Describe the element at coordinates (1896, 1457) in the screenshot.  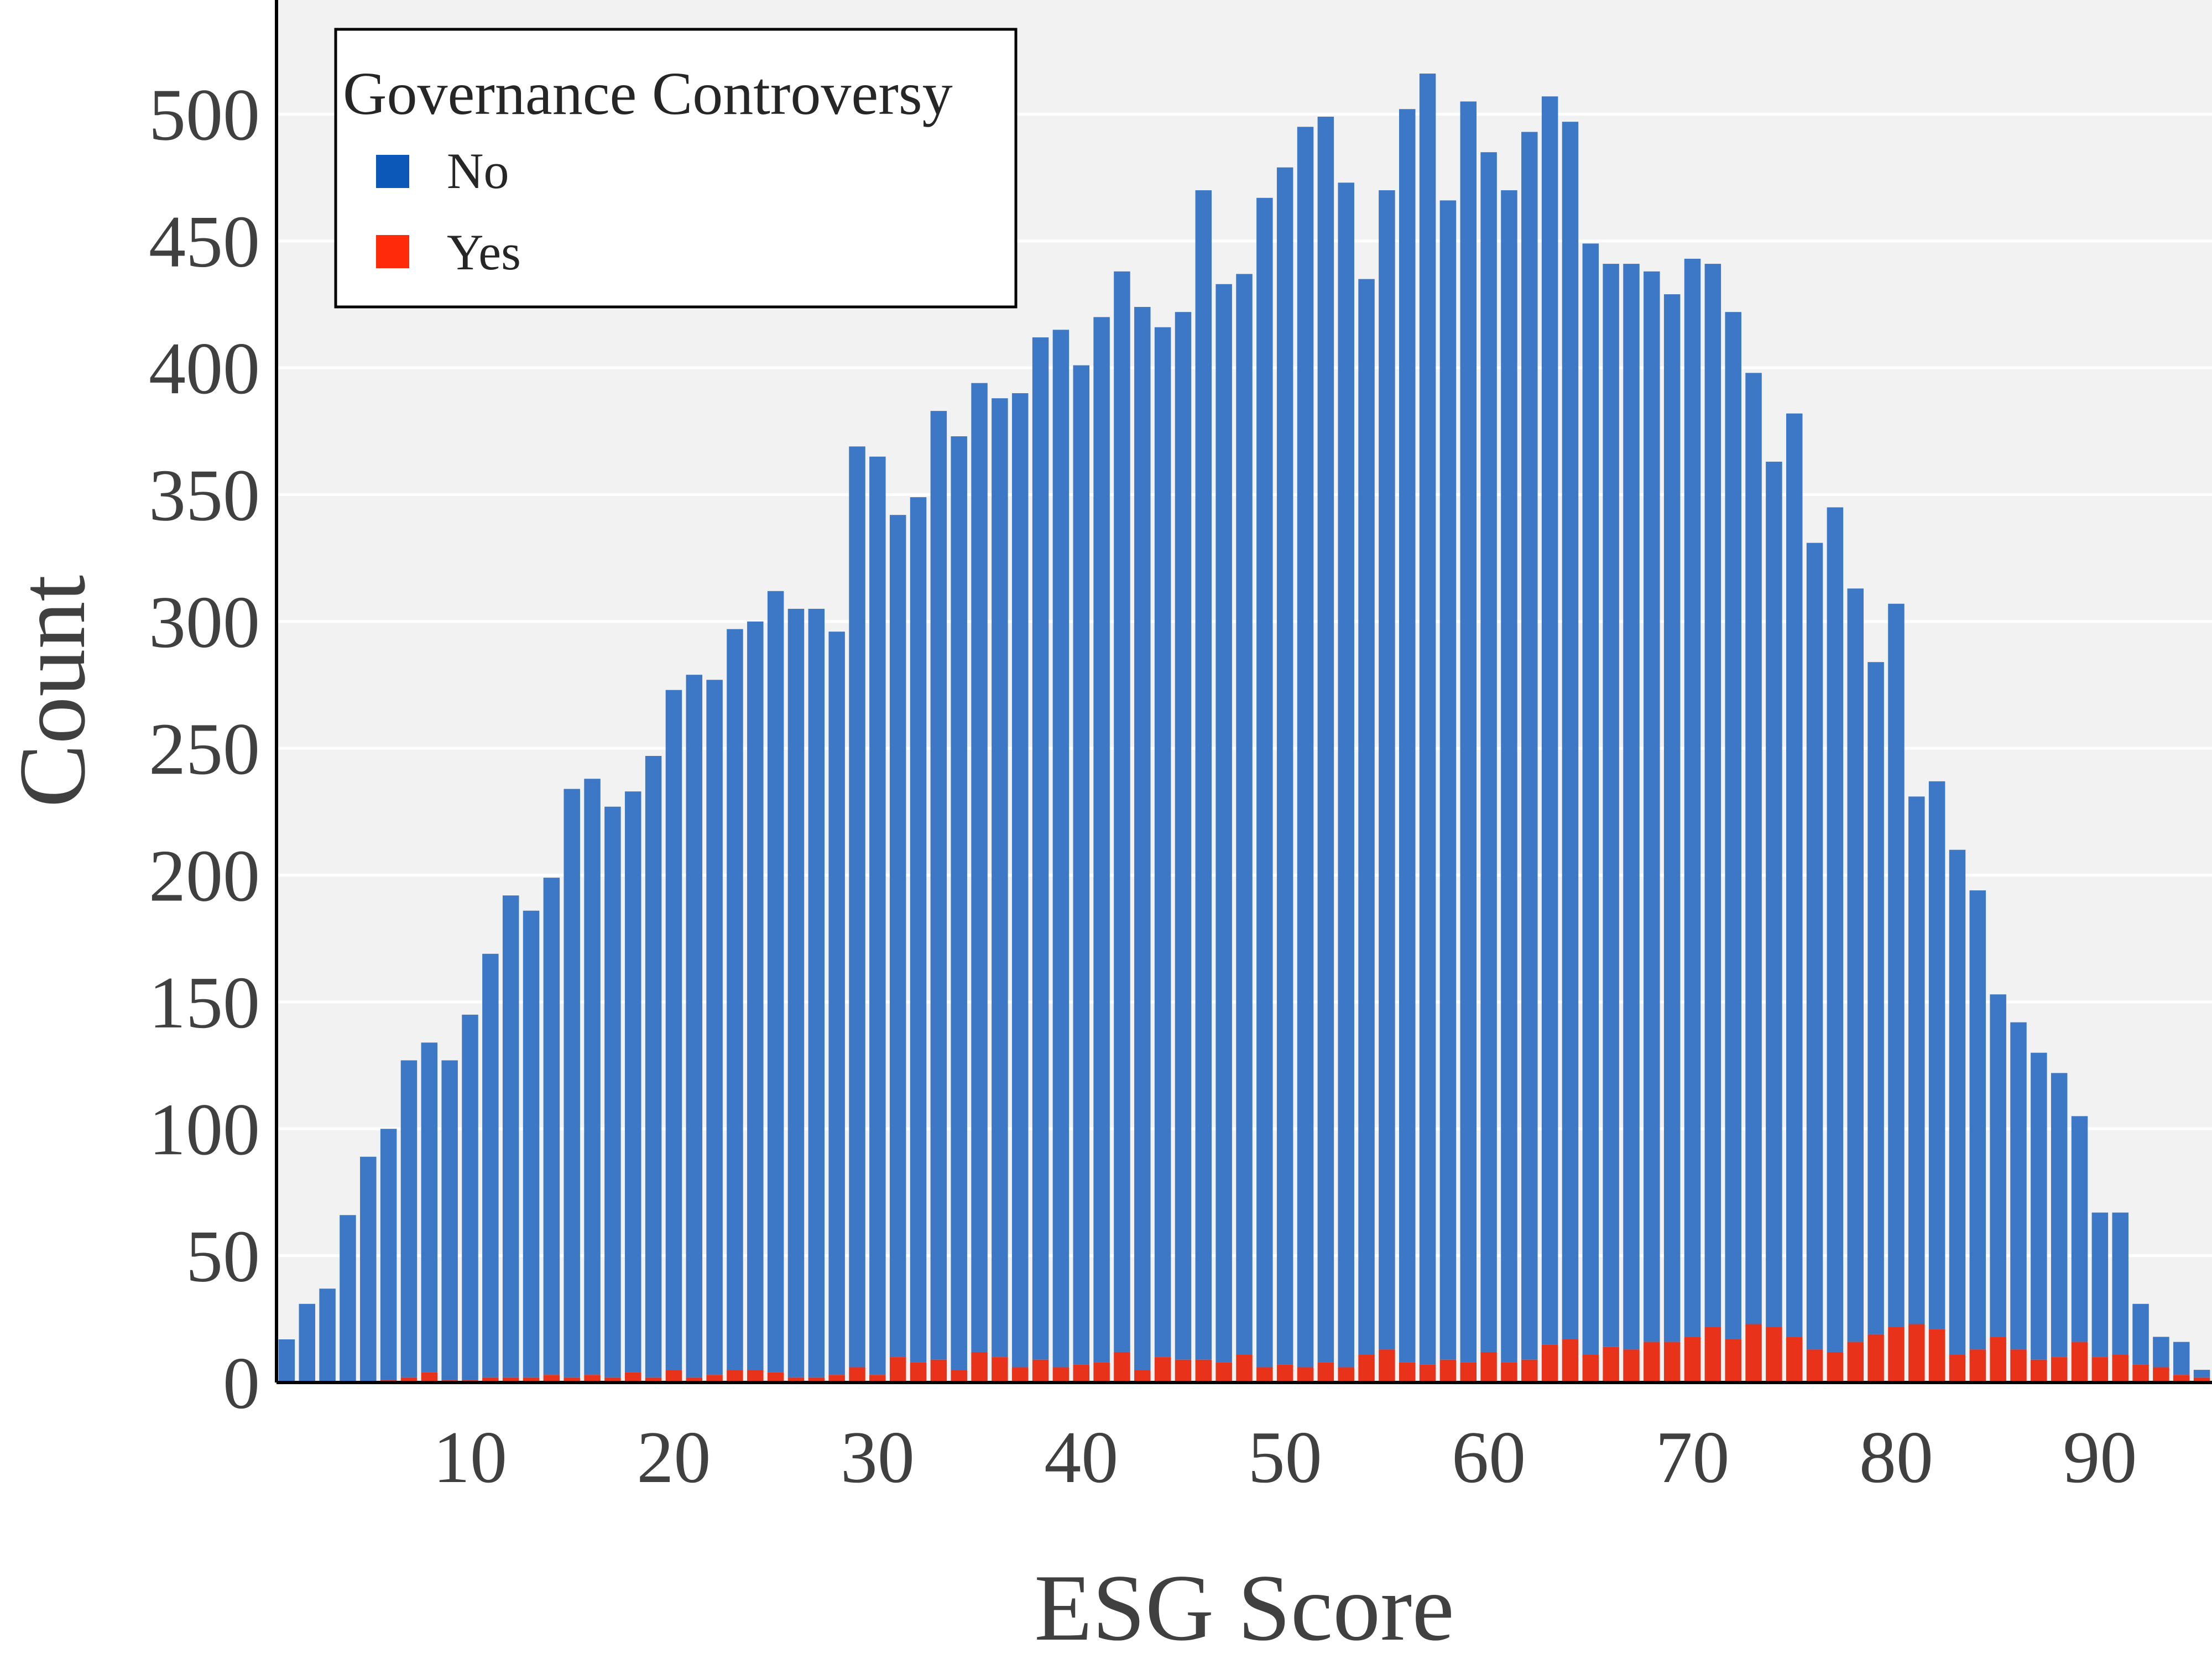
I see `x-tick-label-80: 80` at that location.